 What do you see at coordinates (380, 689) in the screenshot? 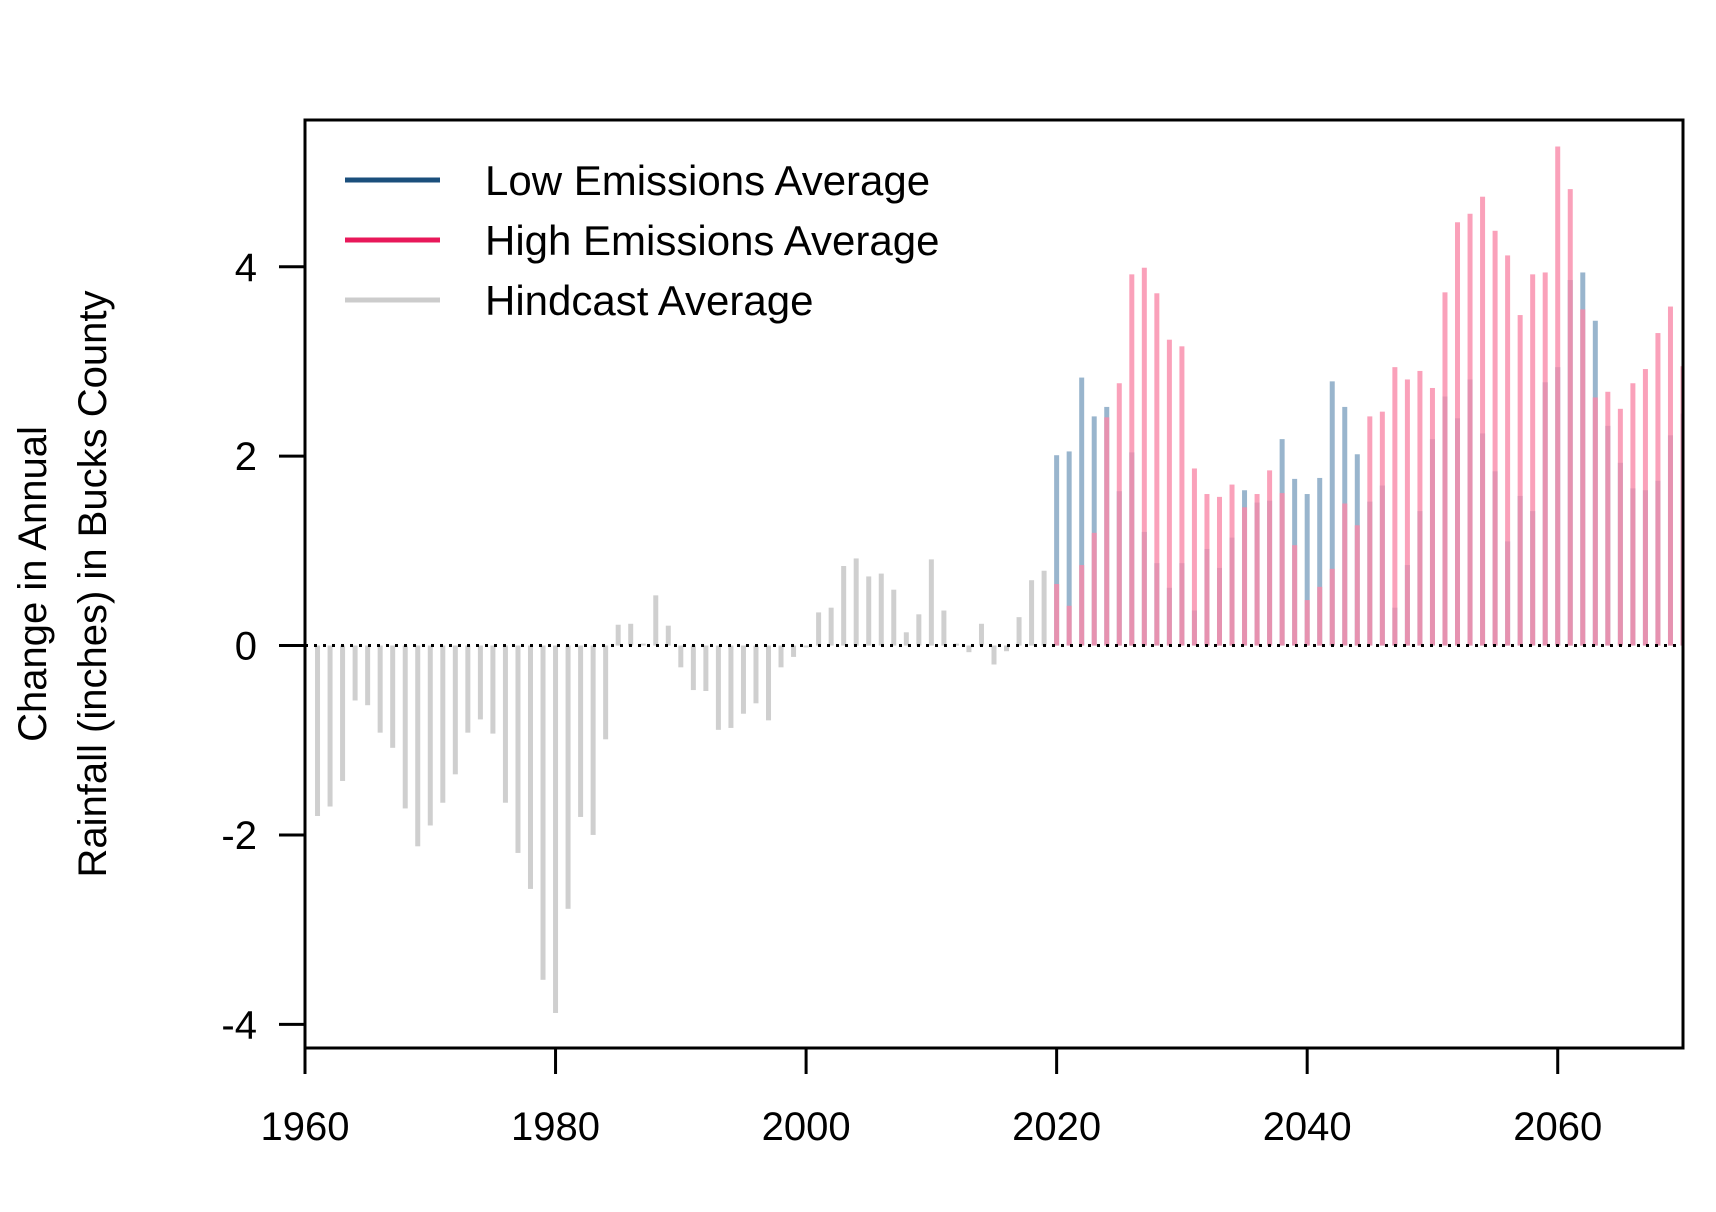
I see `bar-hindcast-average-1966` at bounding box center [380, 689].